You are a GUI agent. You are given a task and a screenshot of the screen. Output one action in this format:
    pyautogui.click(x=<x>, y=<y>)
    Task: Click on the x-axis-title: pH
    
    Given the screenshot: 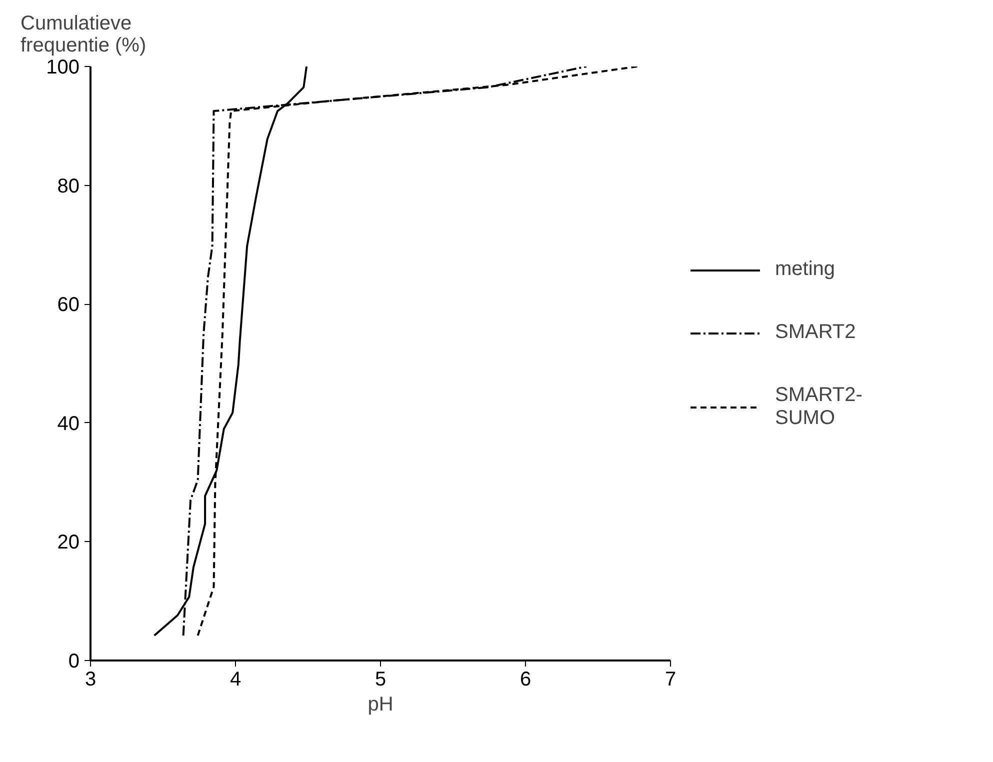 What is the action you would take?
    pyautogui.click(x=381, y=705)
    